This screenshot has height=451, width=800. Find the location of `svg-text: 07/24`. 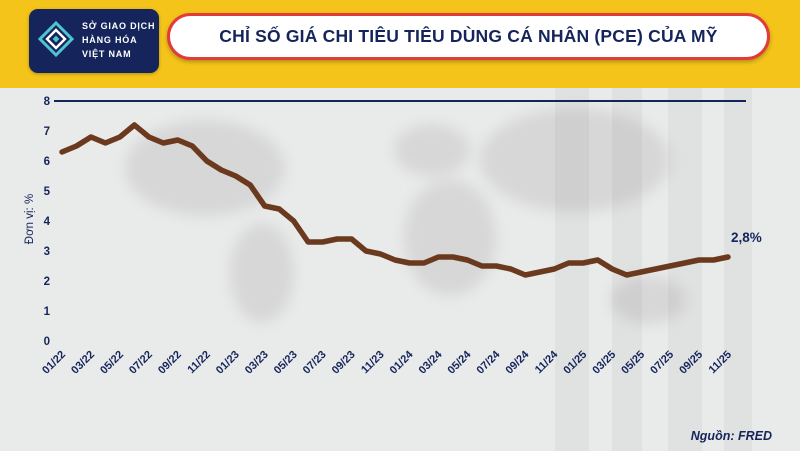

svg-text: 07/24 is located at coordinates (489, 362).